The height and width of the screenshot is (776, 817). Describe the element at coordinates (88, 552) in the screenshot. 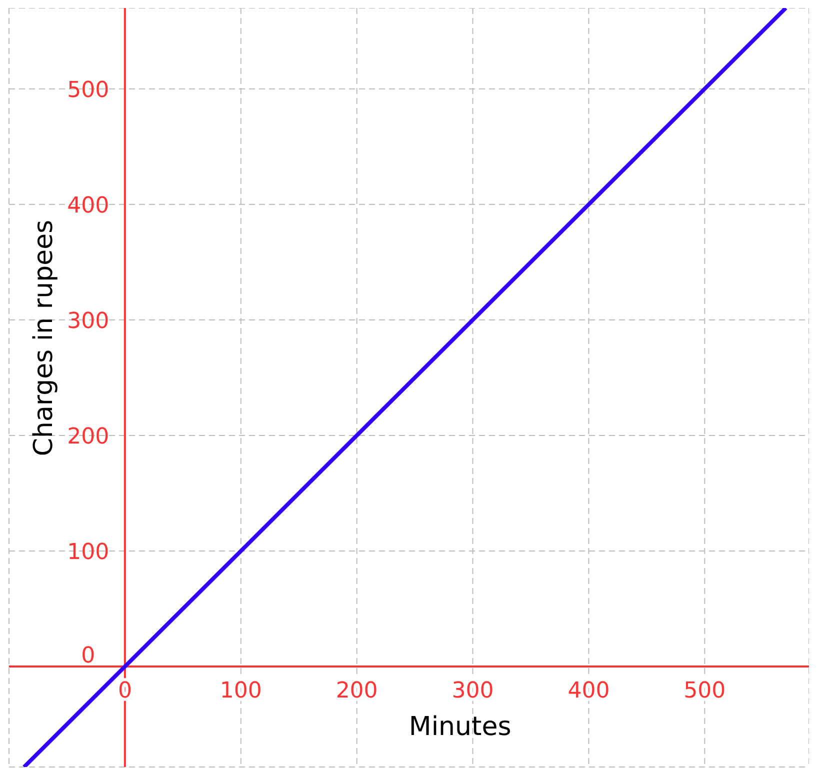

I see `y-tick-label: 100` at that location.